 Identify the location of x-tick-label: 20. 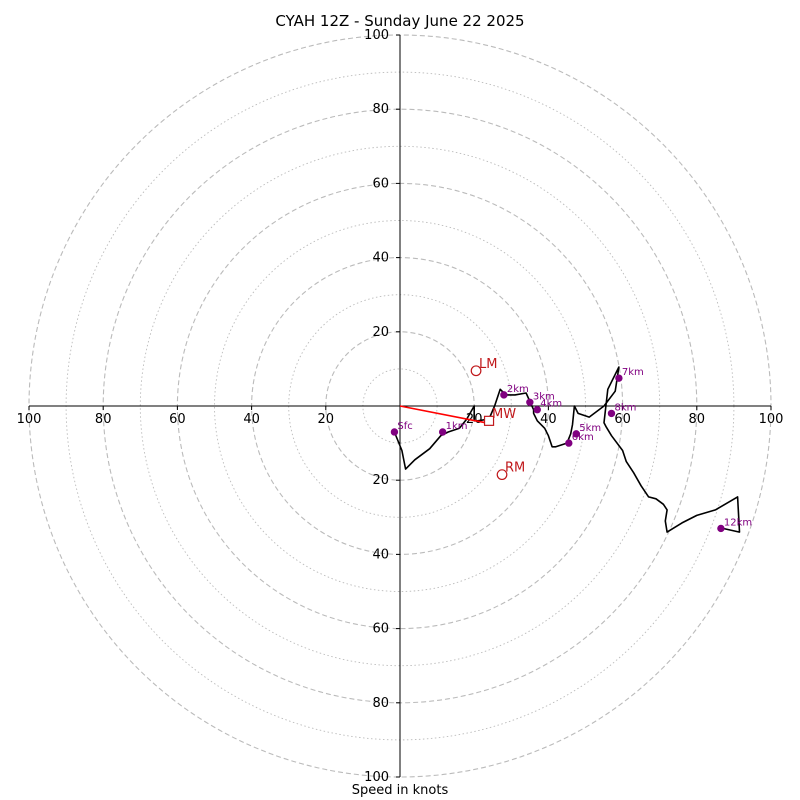
(326, 419).